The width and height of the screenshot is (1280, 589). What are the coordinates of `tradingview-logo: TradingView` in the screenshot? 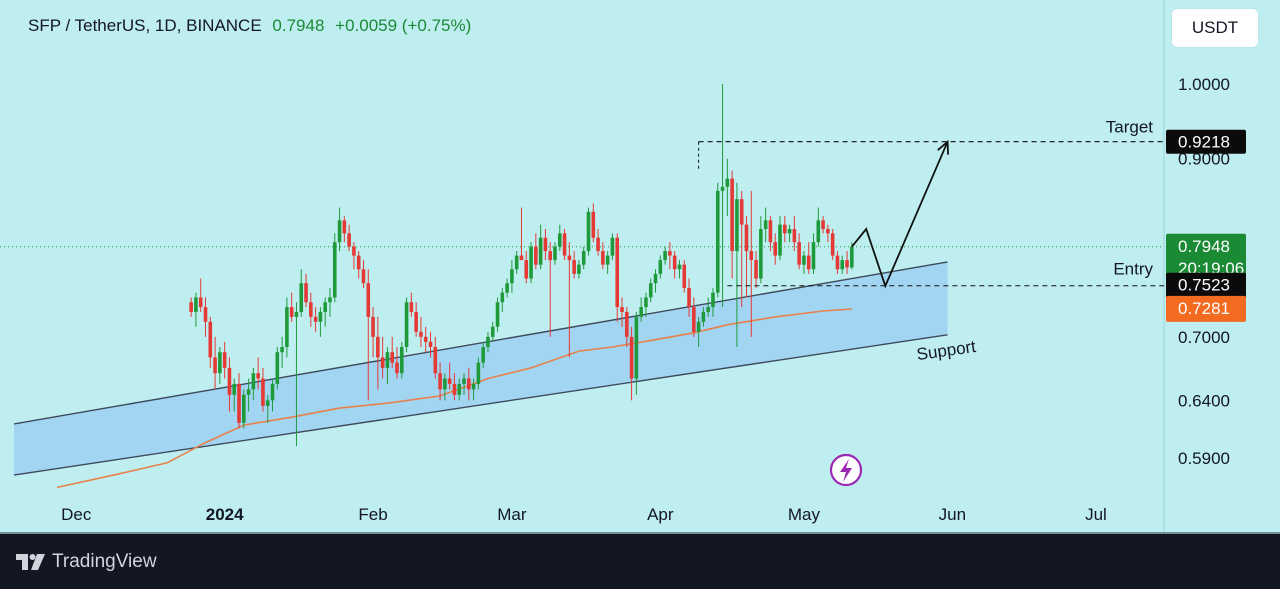 It's located at (86, 562).